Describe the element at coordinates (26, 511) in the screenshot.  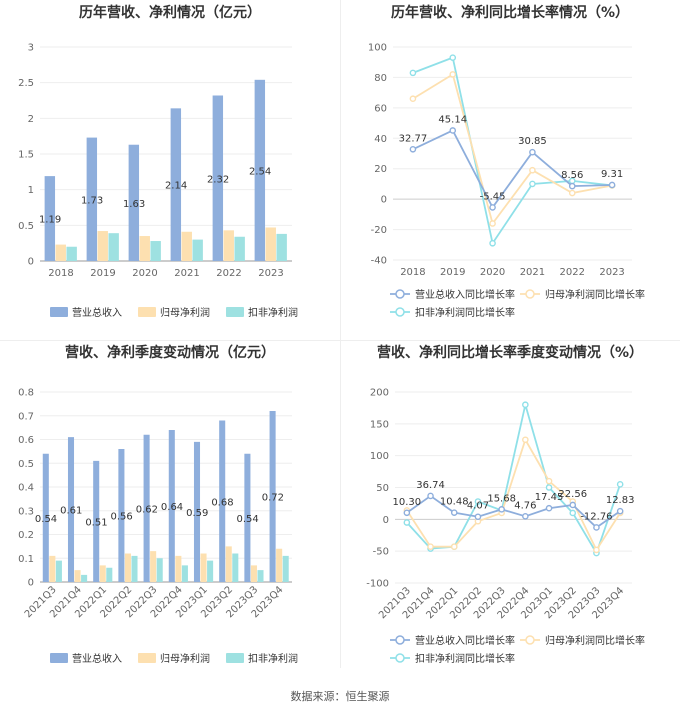
I see `y-tick-label: 0.3` at that location.